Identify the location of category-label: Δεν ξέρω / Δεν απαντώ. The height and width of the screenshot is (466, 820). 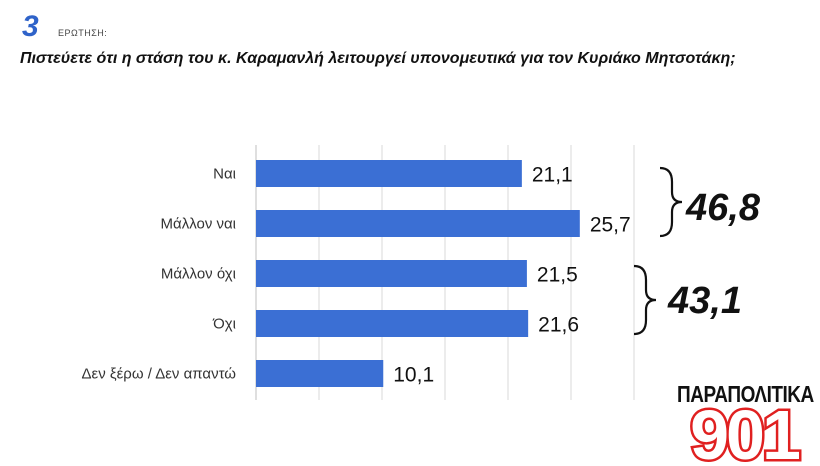
(159, 374).